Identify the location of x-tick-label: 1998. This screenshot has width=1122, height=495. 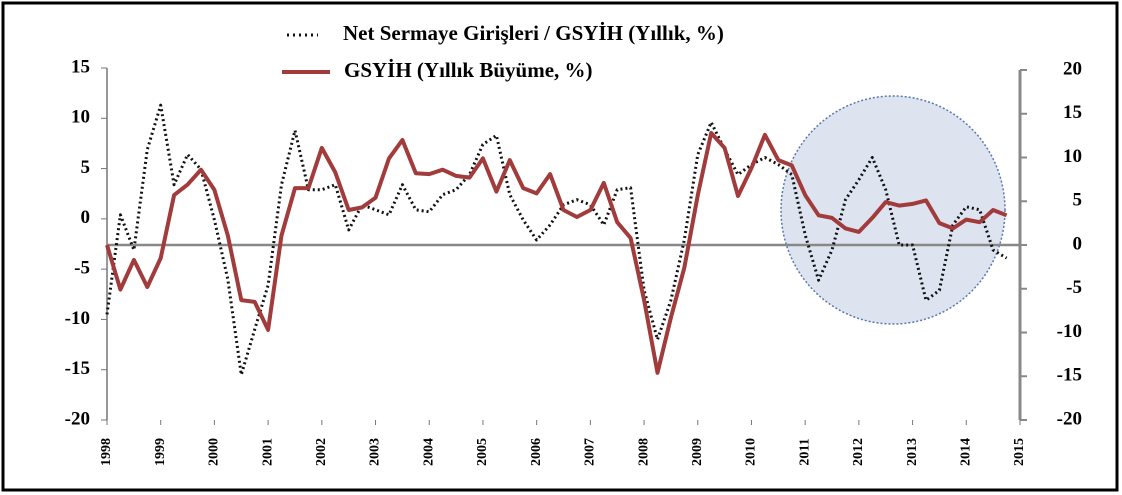
(106, 452).